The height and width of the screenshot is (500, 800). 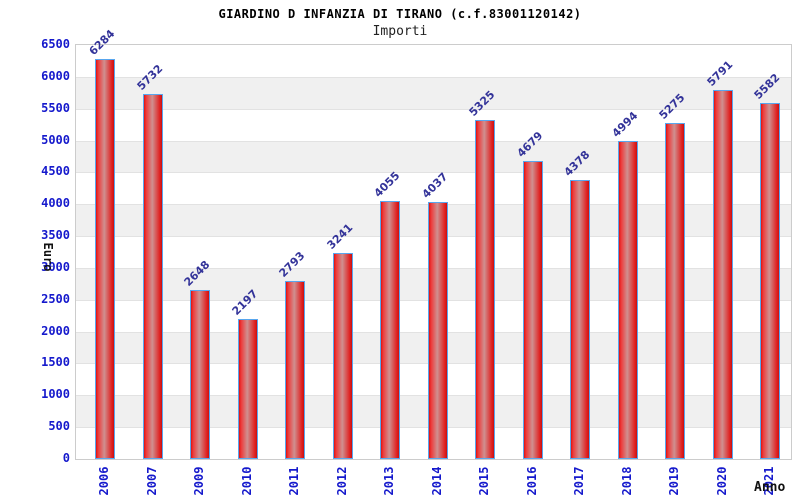 What do you see at coordinates (199, 481) in the screenshot?
I see `x-tick-label: 2009` at bounding box center [199, 481].